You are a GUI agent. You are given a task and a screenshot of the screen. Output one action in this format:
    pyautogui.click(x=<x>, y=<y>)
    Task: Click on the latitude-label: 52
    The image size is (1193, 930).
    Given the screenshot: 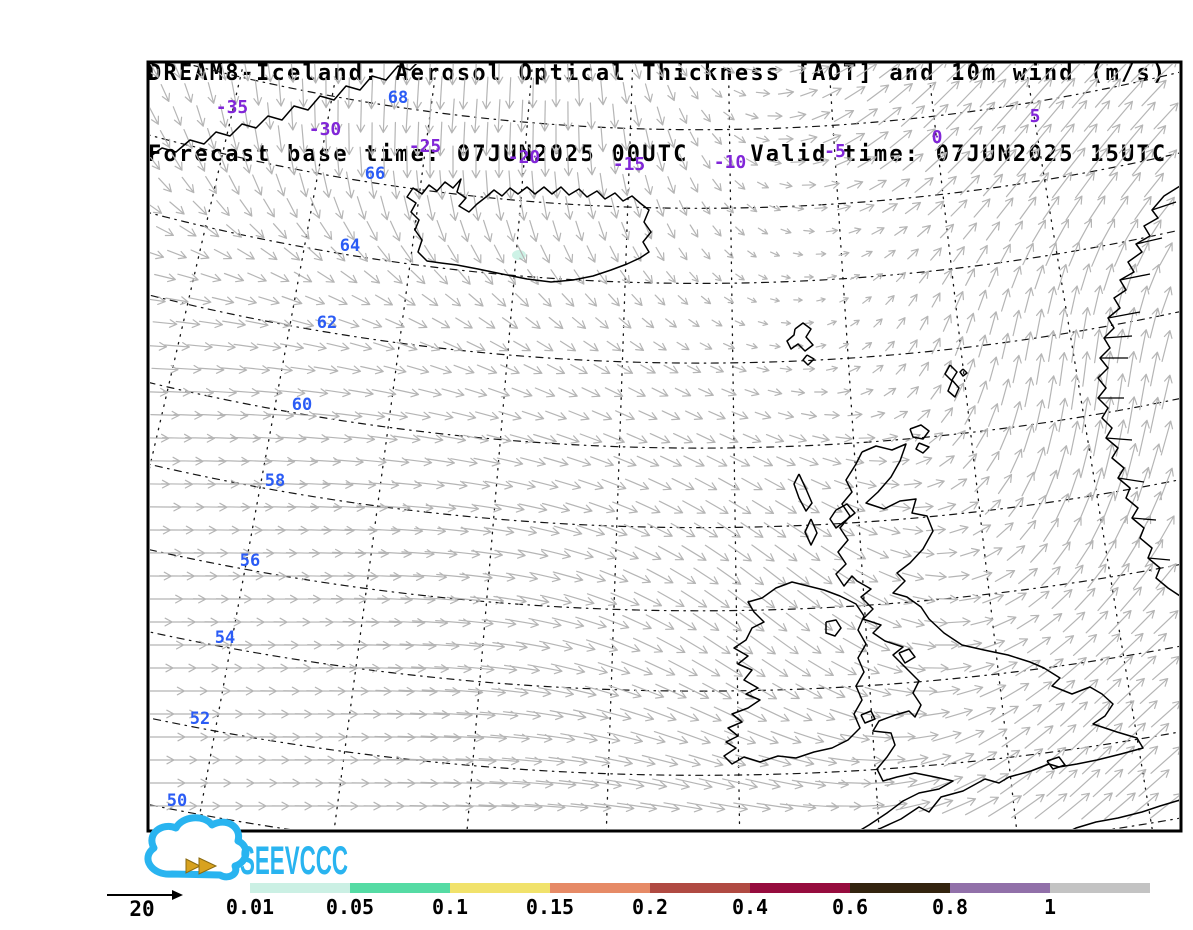 What is the action you would take?
    pyautogui.click(x=200, y=719)
    